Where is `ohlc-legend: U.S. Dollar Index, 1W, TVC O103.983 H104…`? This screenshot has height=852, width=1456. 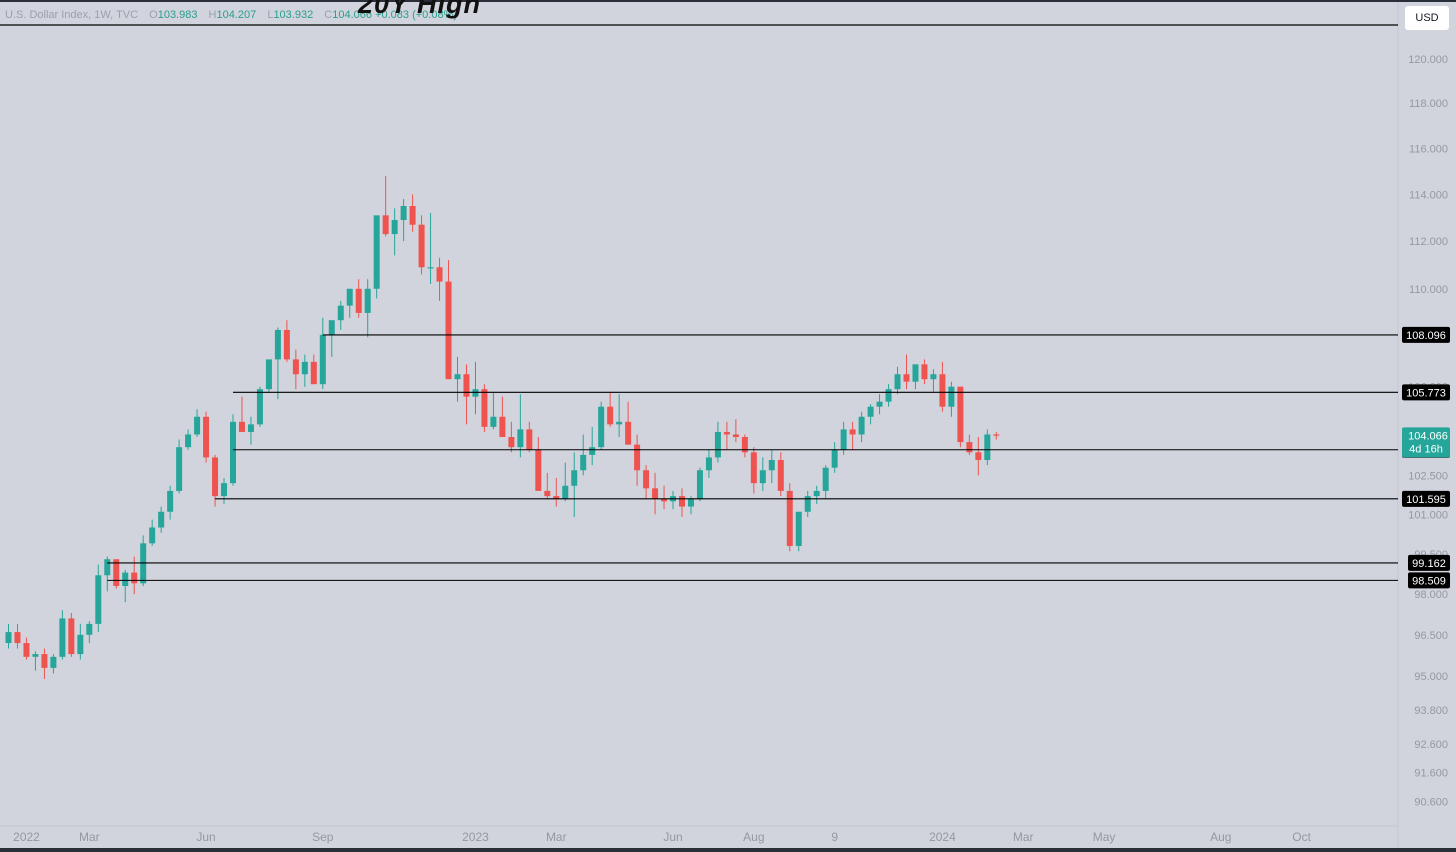 ohlc-legend: U.S. Dollar Index, 1W, TVC O103.983 H104… is located at coordinates (231, 15).